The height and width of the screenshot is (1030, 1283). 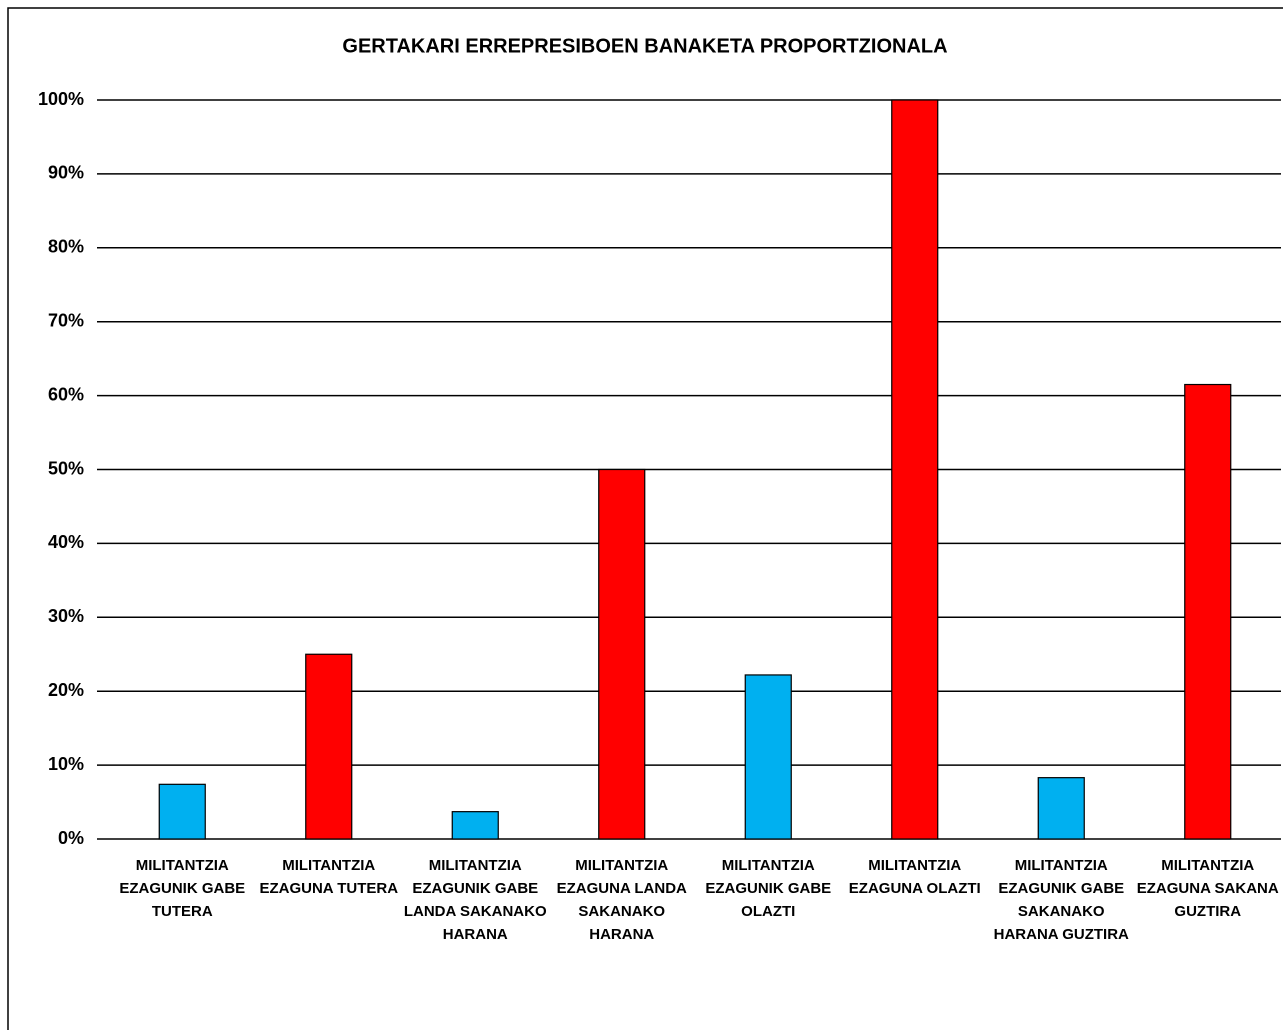 I want to click on x-tick-label: MILITANTZIA EZAGUNA SAKANA GUZTIRA, so click(x=1207, y=888).